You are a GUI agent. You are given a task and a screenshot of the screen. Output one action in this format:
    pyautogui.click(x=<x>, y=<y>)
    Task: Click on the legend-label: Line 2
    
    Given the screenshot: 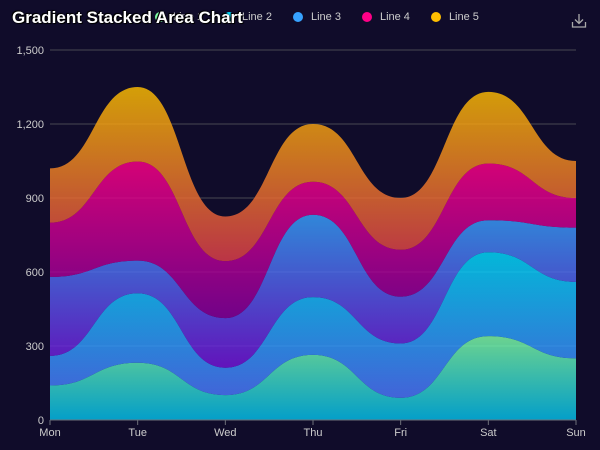 What is the action you would take?
    pyautogui.click(x=256, y=17)
    